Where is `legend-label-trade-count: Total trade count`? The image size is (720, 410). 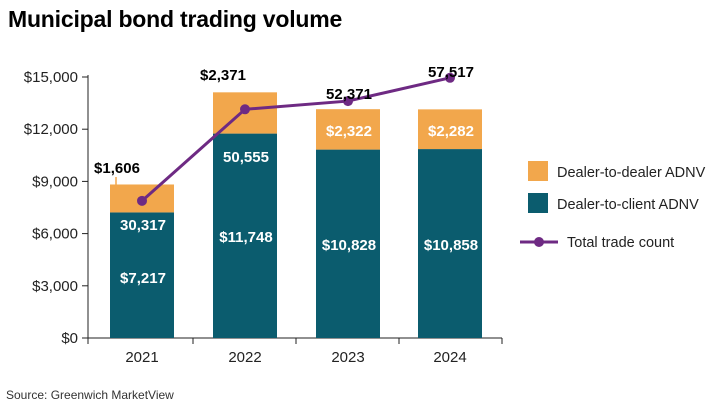
legend-label-trade-count: Total trade count is located at coordinates (620, 243).